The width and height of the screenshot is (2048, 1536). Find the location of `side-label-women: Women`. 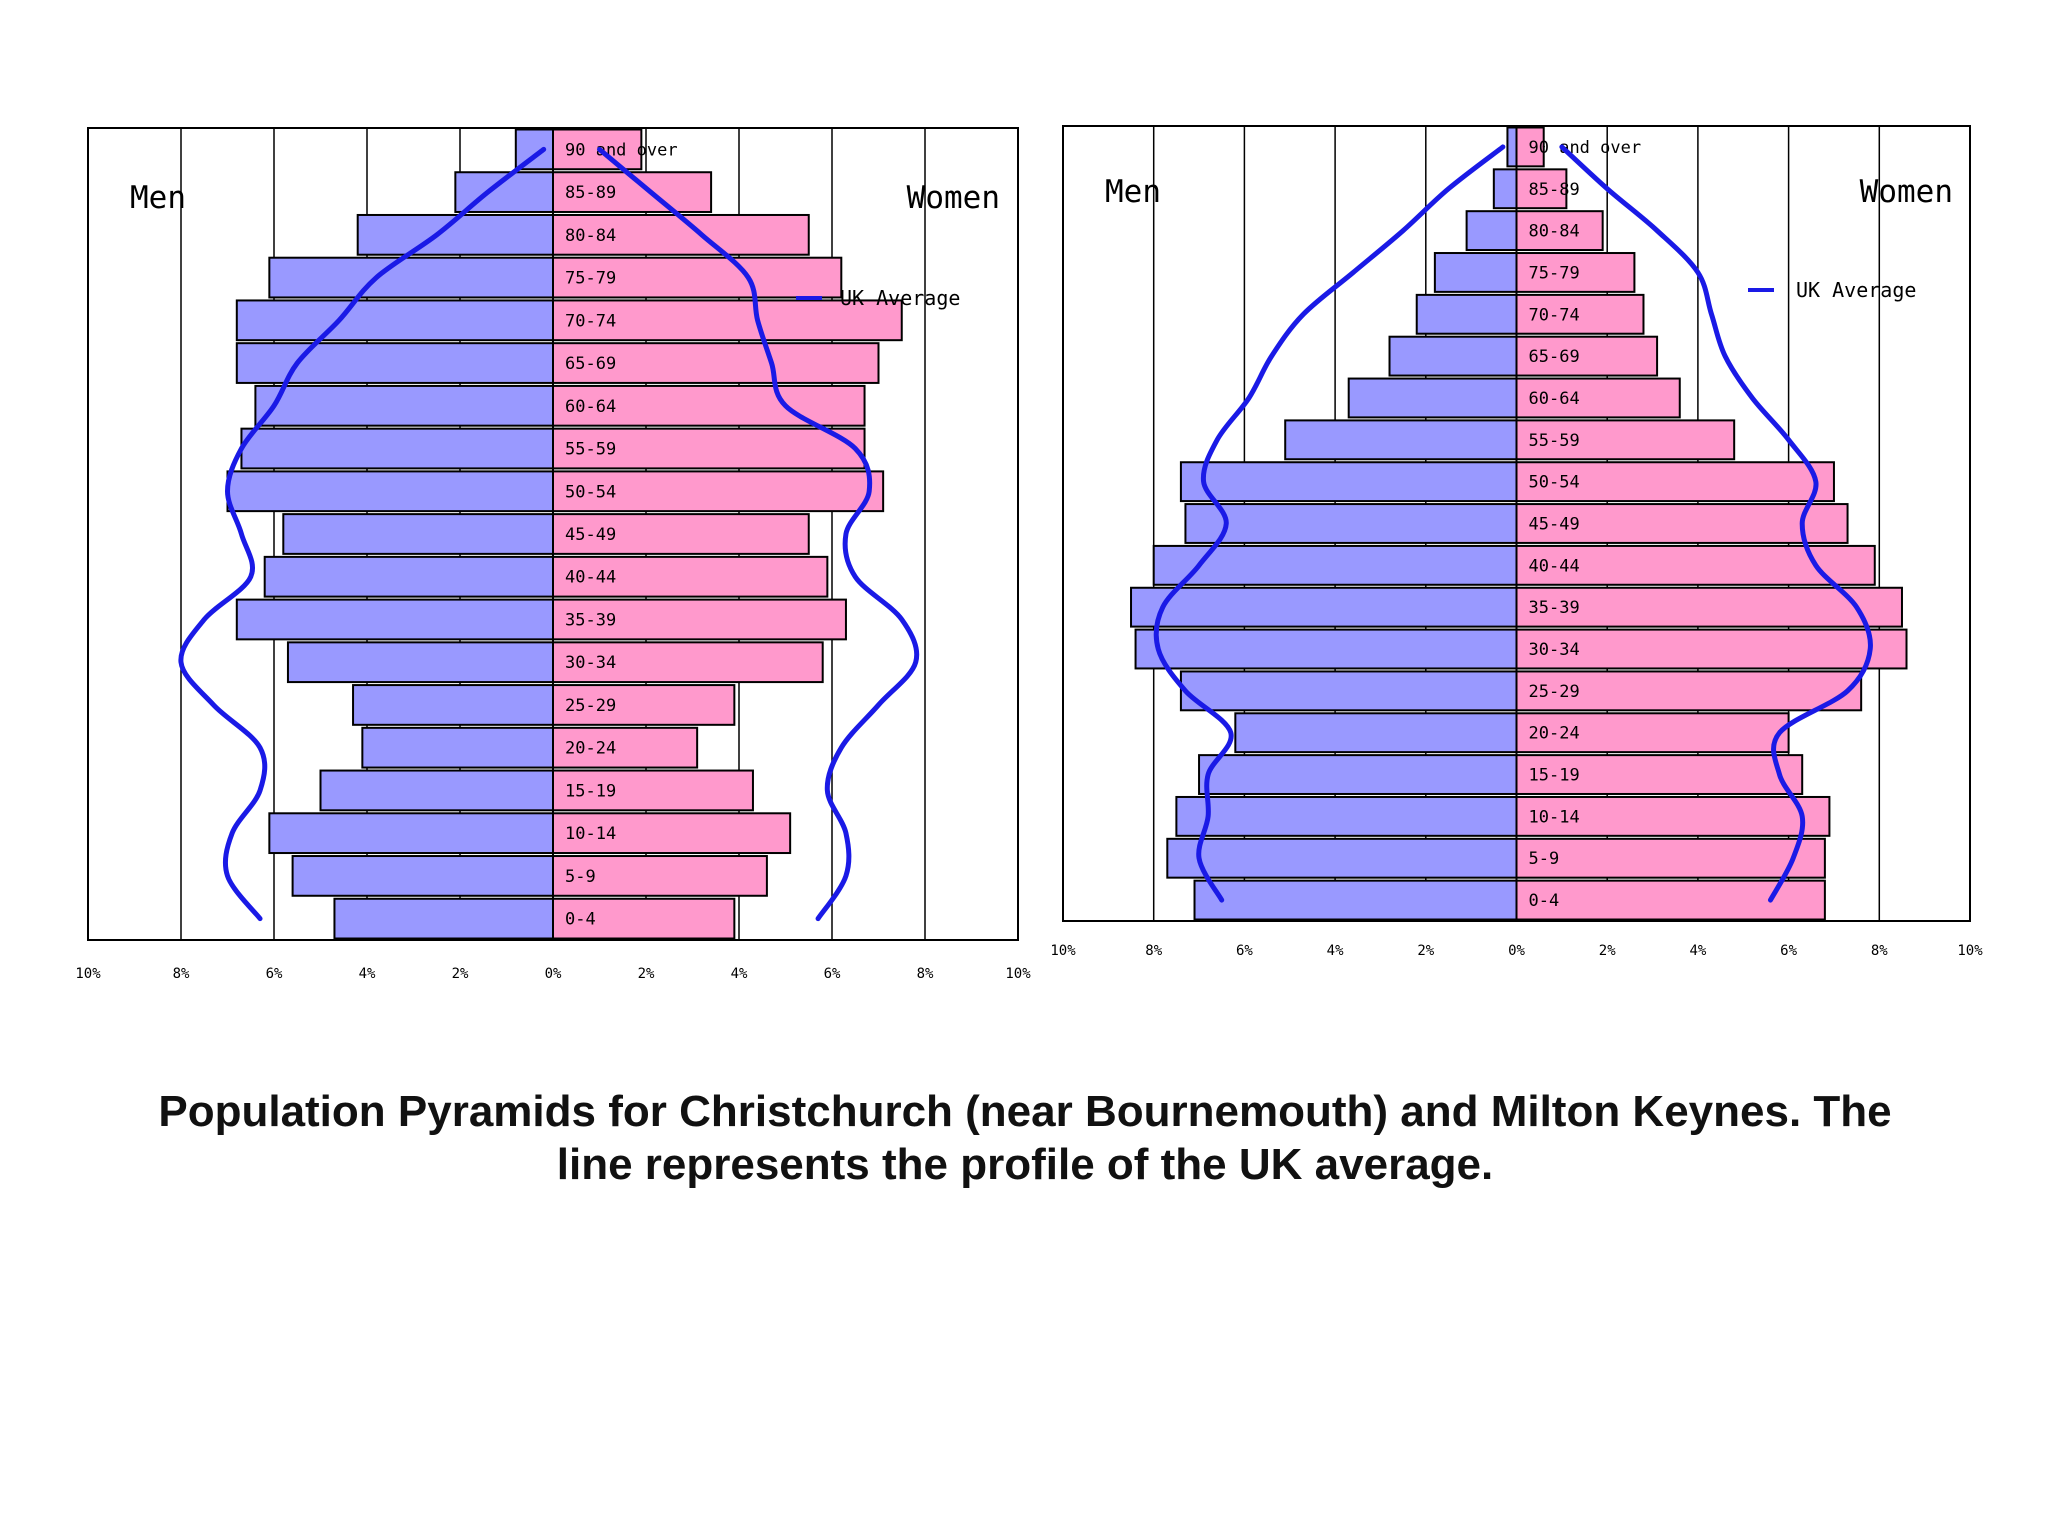

side-label-women: Women is located at coordinates (1906, 192).